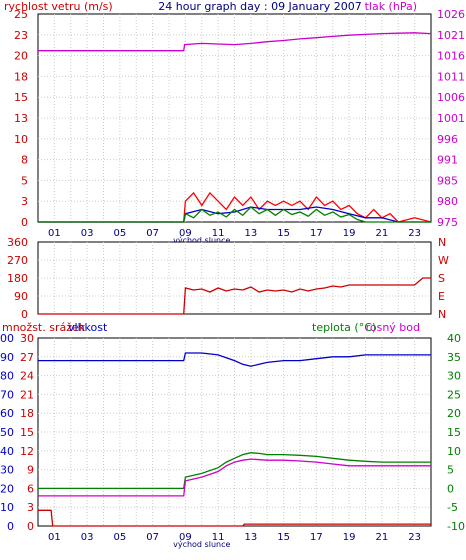 The height and width of the screenshot is (560, 466). What do you see at coordinates (452, 507) in the screenshot?
I see `temperature-tick-label: -5` at bounding box center [452, 507].